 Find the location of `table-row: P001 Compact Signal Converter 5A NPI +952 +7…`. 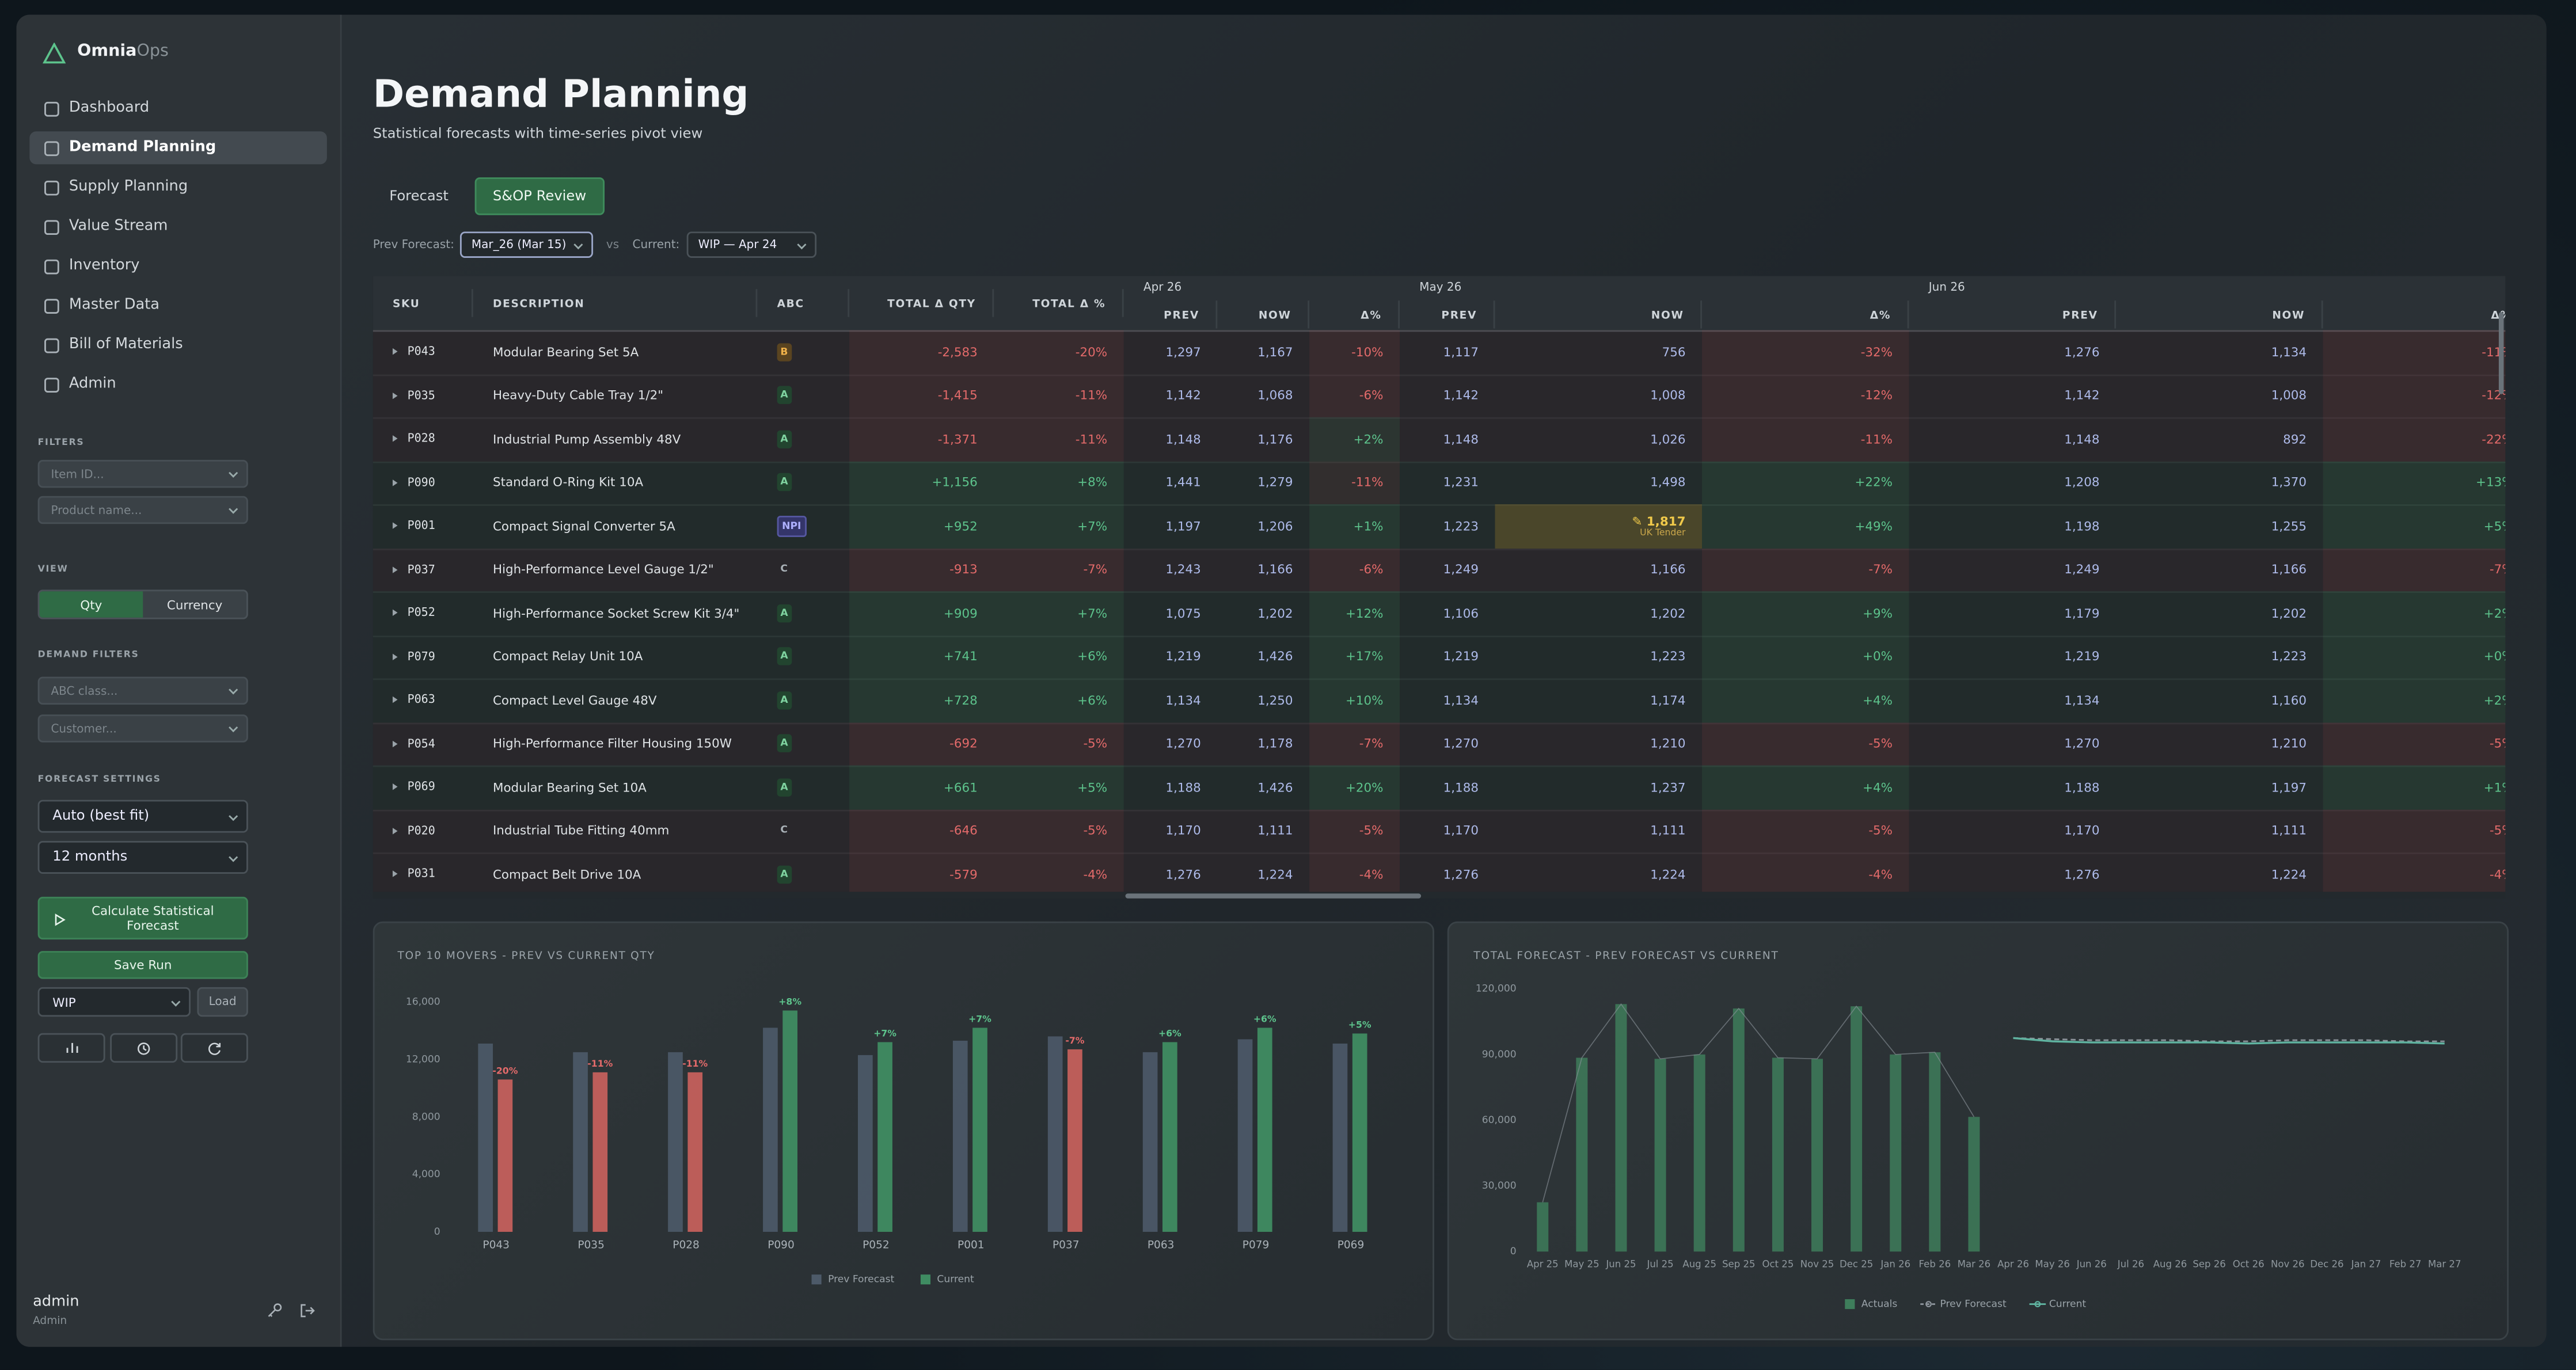

table-row: P001 Compact Signal Converter 5A NPI +952 +7… is located at coordinates (1439, 527).